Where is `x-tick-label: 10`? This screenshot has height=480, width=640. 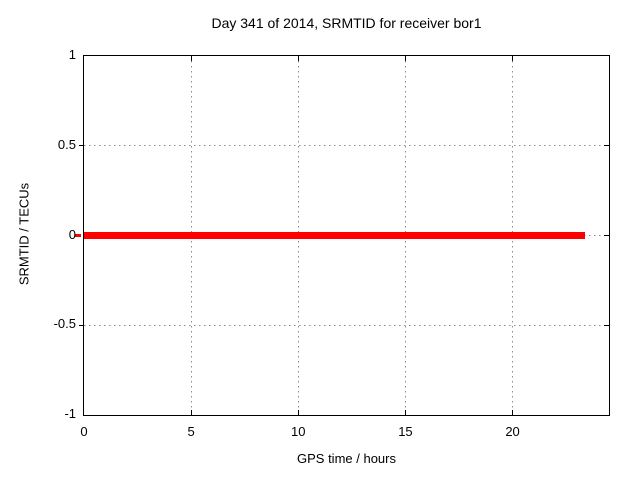 x-tick-label: 10 is located at coordinates (298, 431).